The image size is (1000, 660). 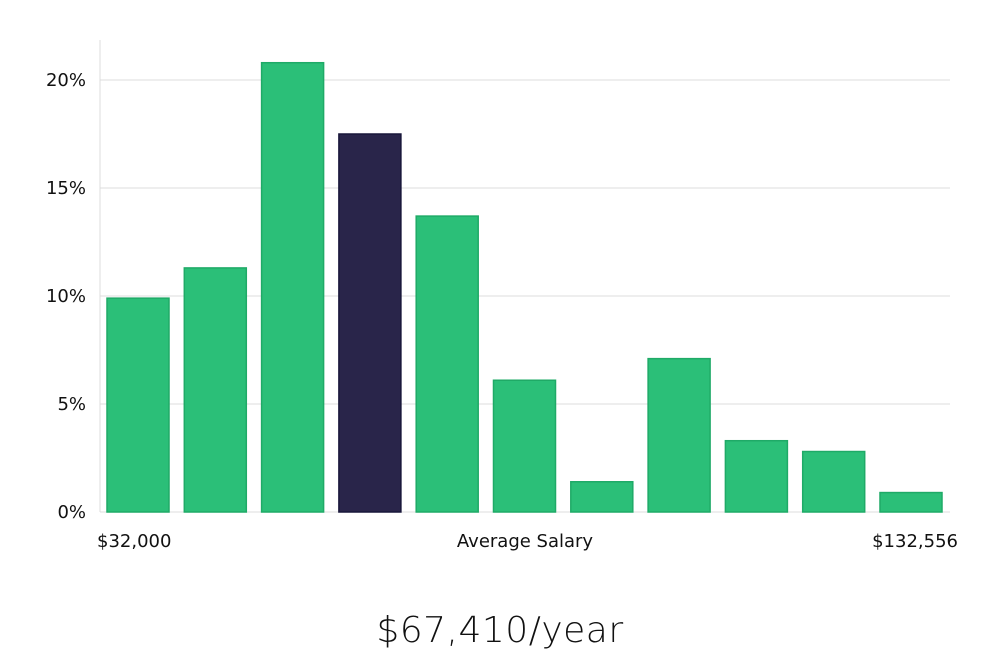 I want to click on y-tick-label-0: 0%, so click(x=71, y=512).